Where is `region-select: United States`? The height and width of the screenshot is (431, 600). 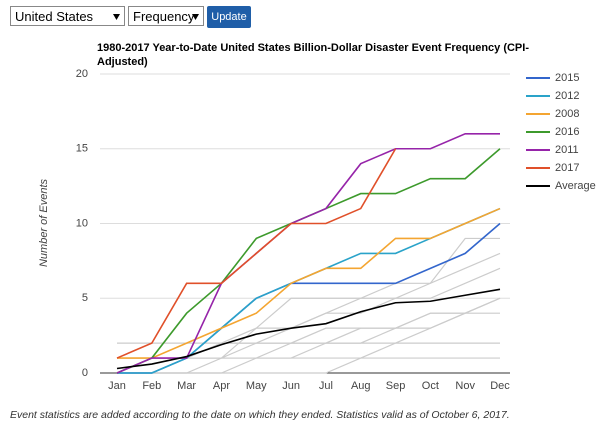
region-select: United States is located at coordinates (67, 16).